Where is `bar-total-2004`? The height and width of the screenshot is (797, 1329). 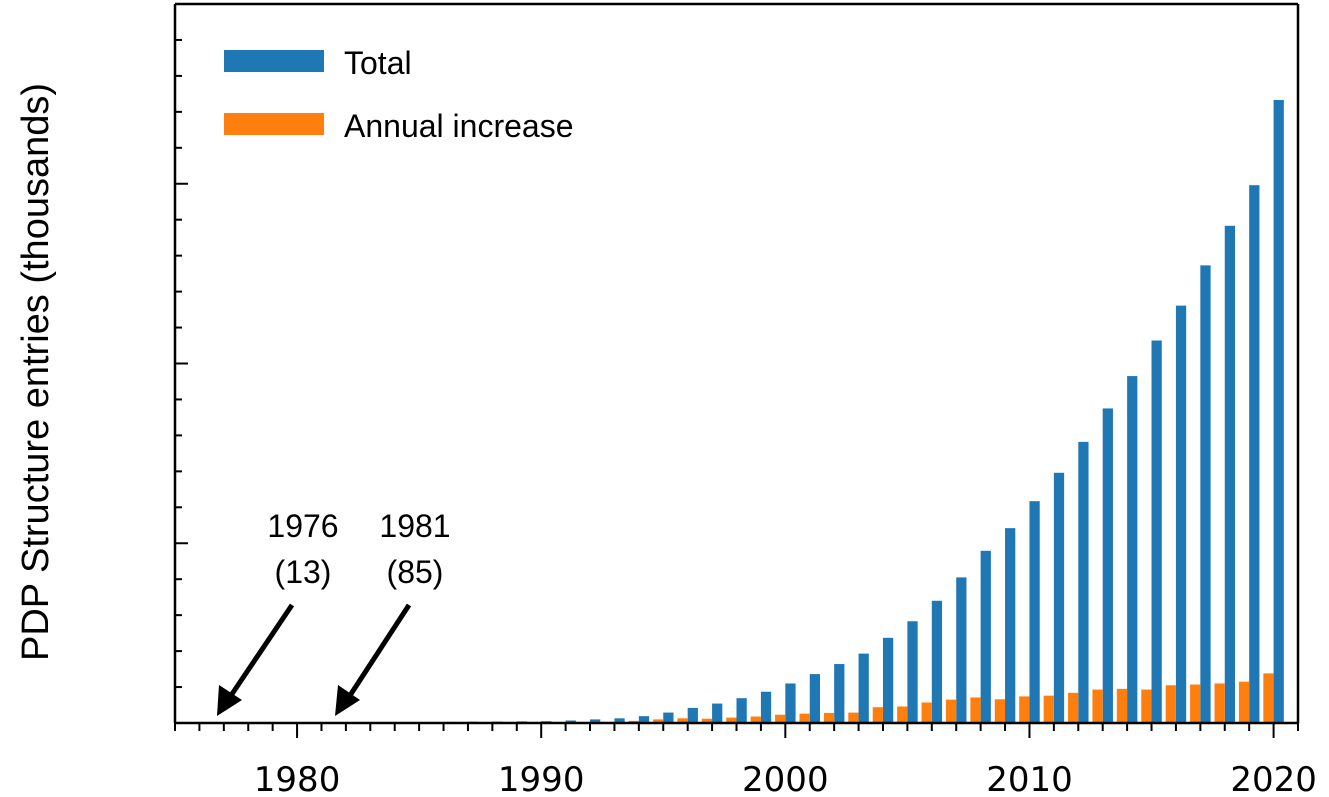 bar-total-2004 is located at coordinates (888, 680).